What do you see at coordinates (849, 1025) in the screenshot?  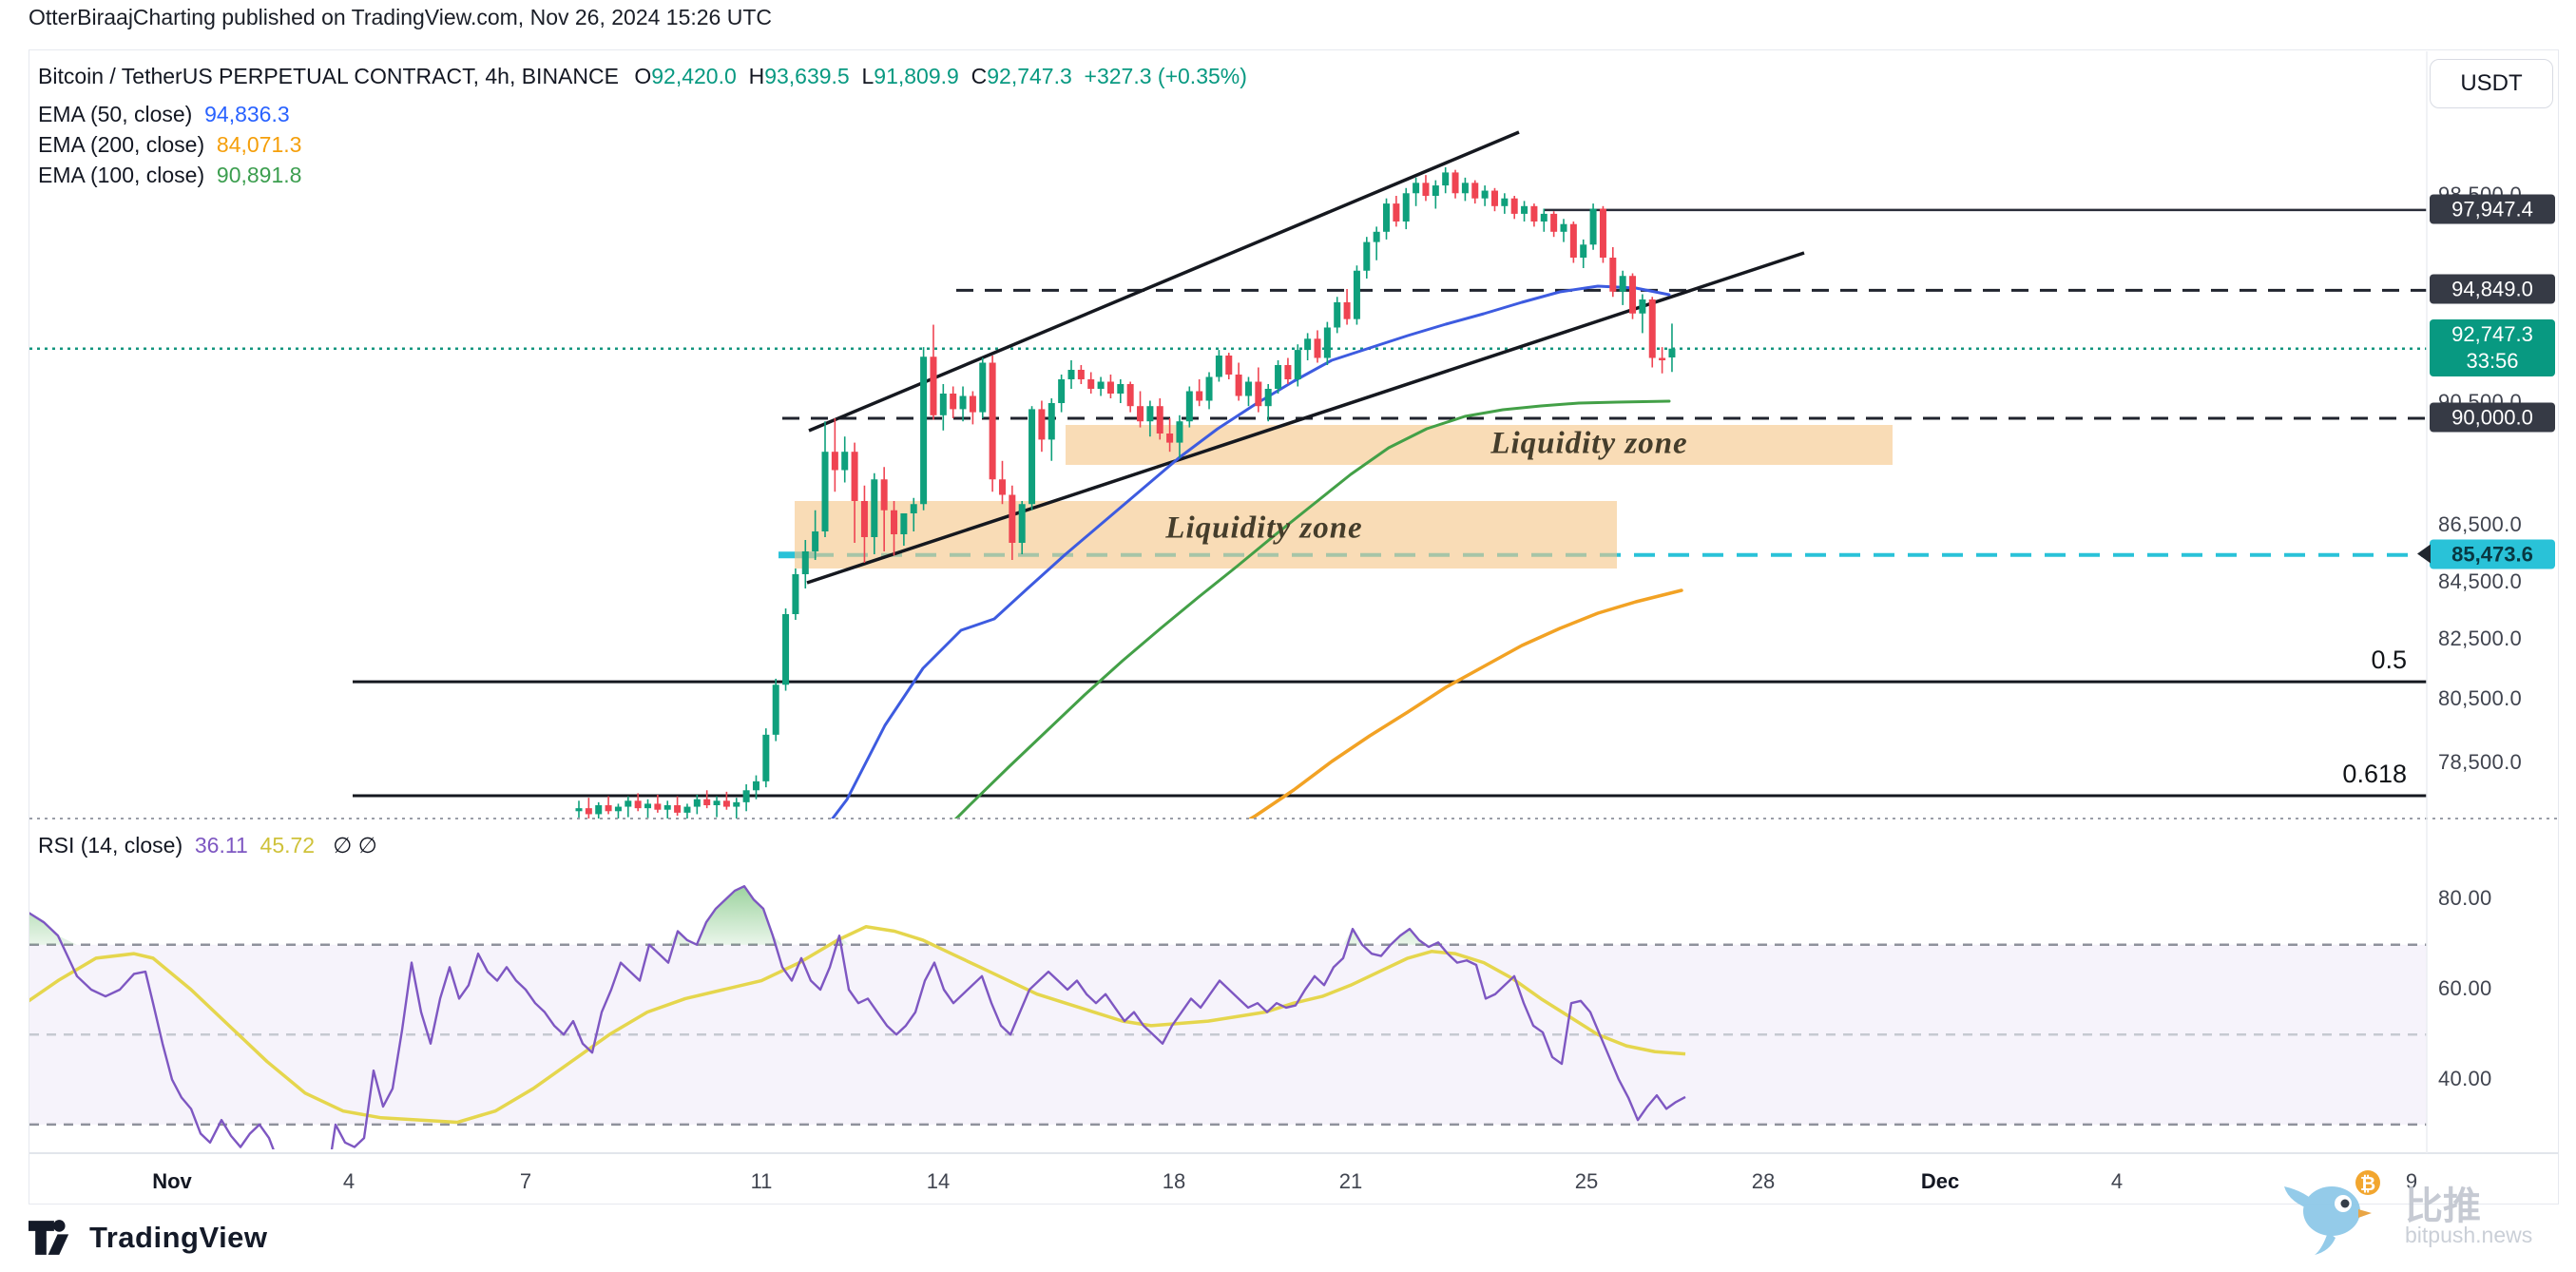 I see `rsi-ma-line` at bounding box center [849, 1025].